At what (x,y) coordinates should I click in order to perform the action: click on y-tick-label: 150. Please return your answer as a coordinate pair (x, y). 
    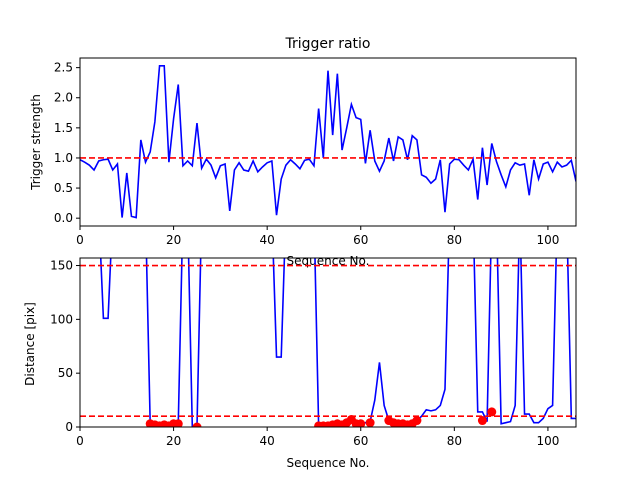
    Looking at the image, I should click on (61, 266).